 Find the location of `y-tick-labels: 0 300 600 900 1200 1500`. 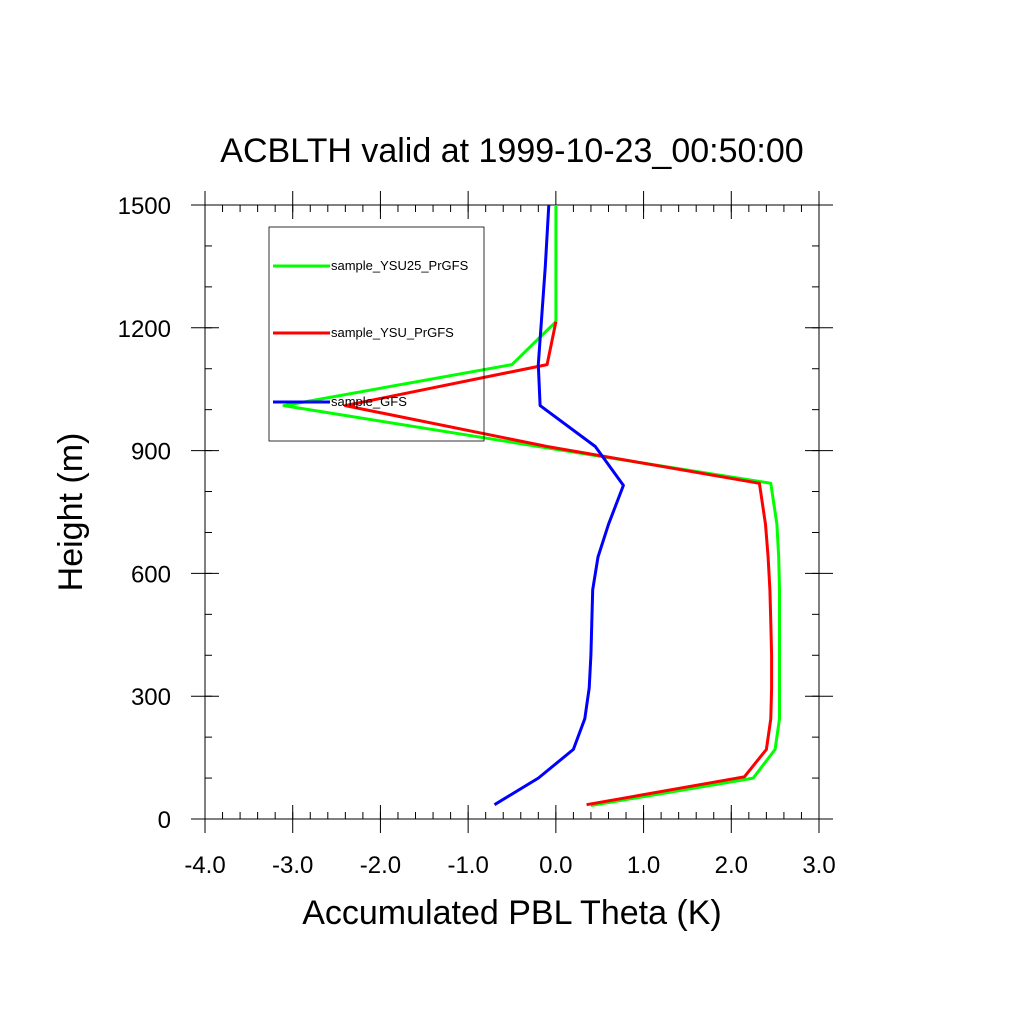

y-tick-labels: 0 300 600 900 1200 1500 is located at coordinates (144, 513).